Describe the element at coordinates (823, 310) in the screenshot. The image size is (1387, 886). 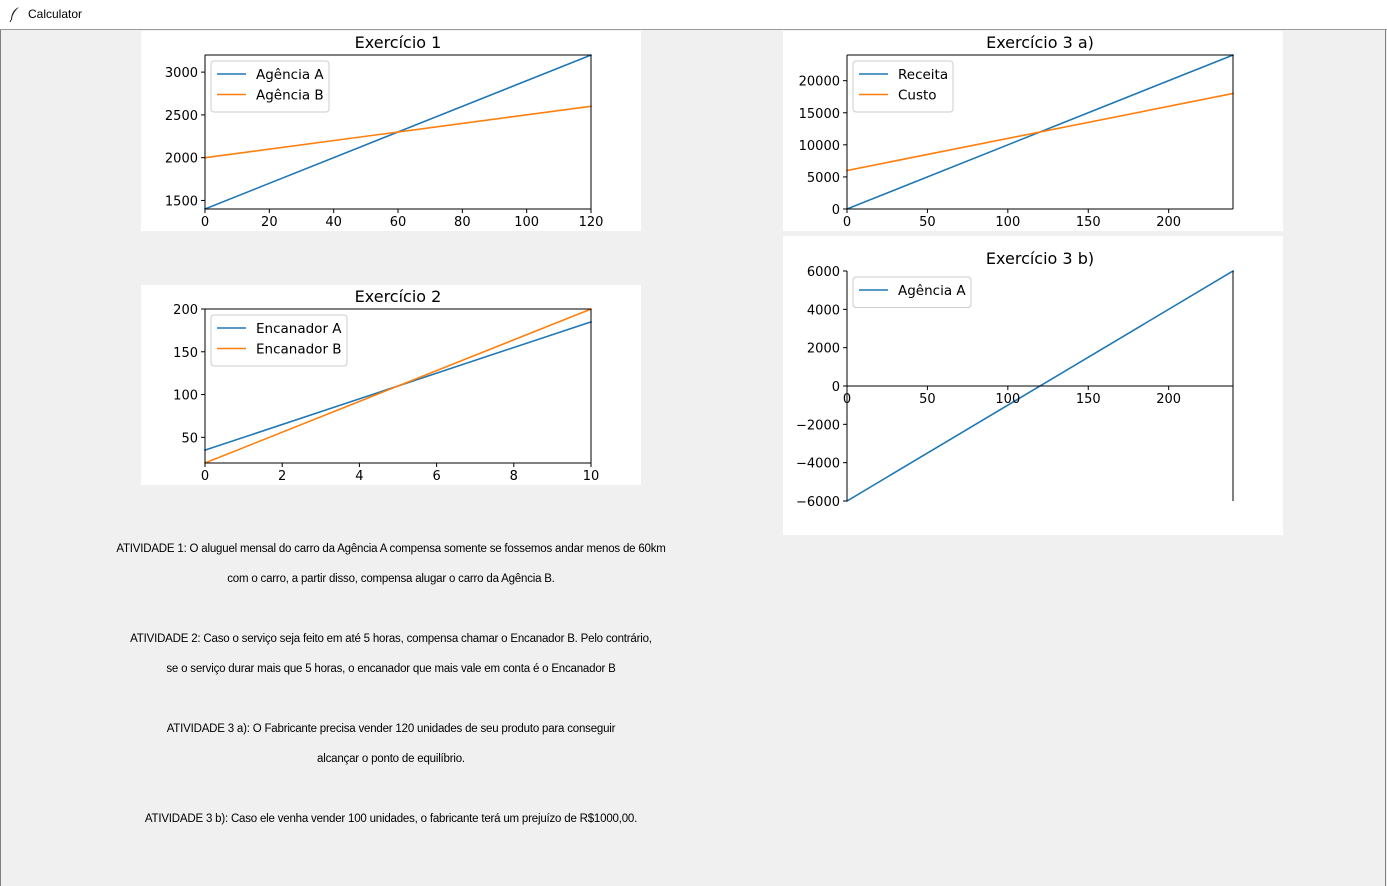
I see `y-tick-label: 4000` at that location.